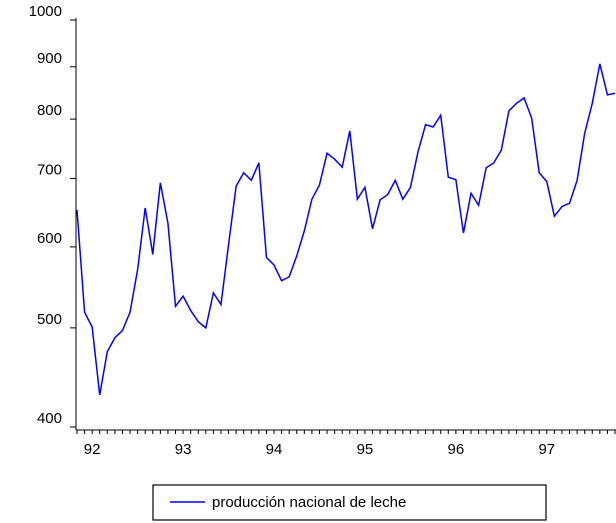 Image resolution: width=616 pixels, height=523 pixels. What do you see at coordinates (49, 238) in the screenshot?
I see `y-tick-label: 600` at bounding box center [49, 238].